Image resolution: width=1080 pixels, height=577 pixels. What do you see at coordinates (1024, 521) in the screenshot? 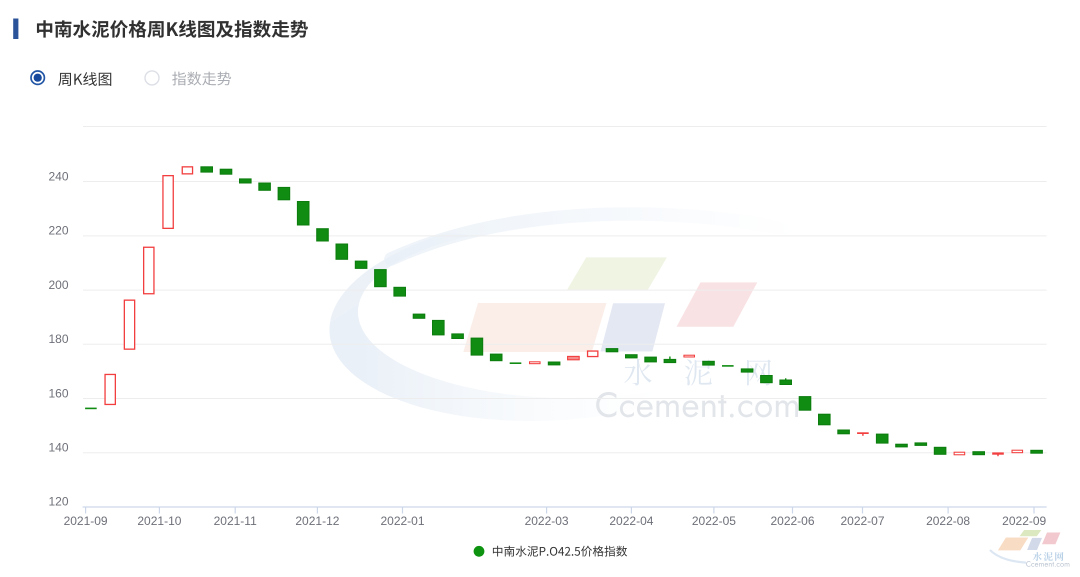
I see `svg-text: 2022-09` at bounding box center [1024, 521].